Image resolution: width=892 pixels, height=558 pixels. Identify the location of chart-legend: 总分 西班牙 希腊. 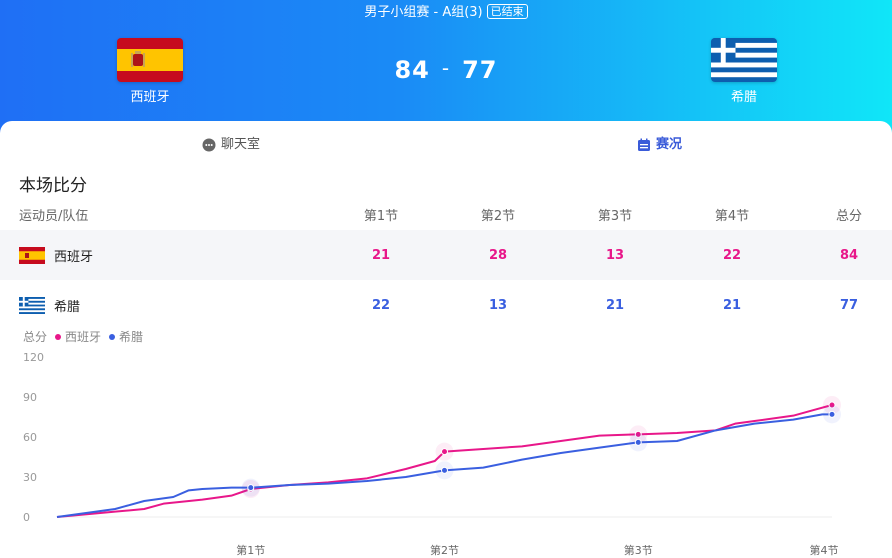
(83, 336).